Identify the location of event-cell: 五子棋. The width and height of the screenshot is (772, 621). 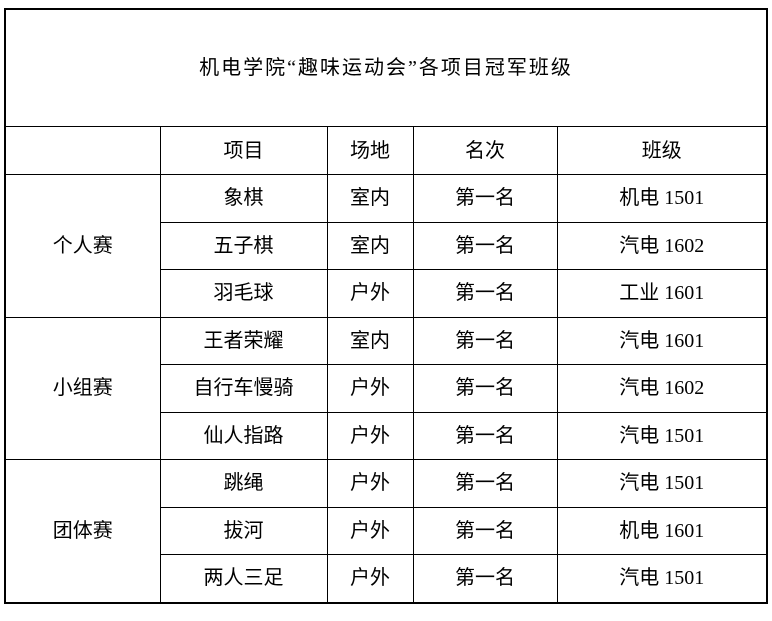
(243, 245).